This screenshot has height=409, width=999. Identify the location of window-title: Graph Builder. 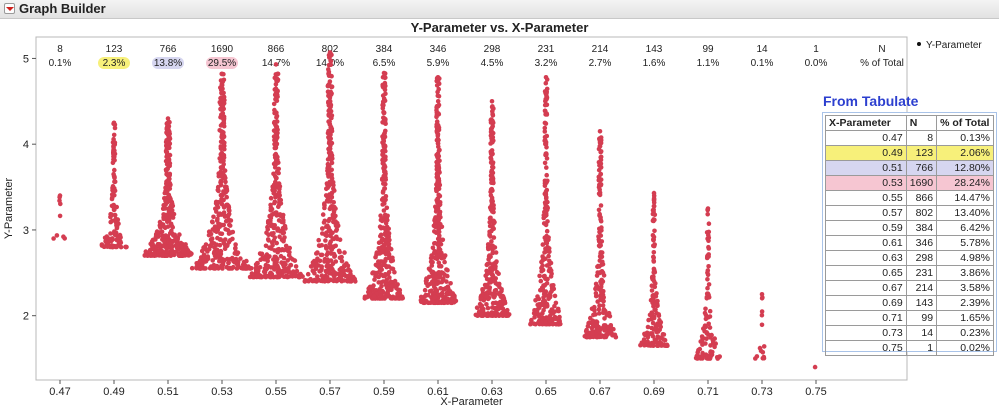
(62, 8).